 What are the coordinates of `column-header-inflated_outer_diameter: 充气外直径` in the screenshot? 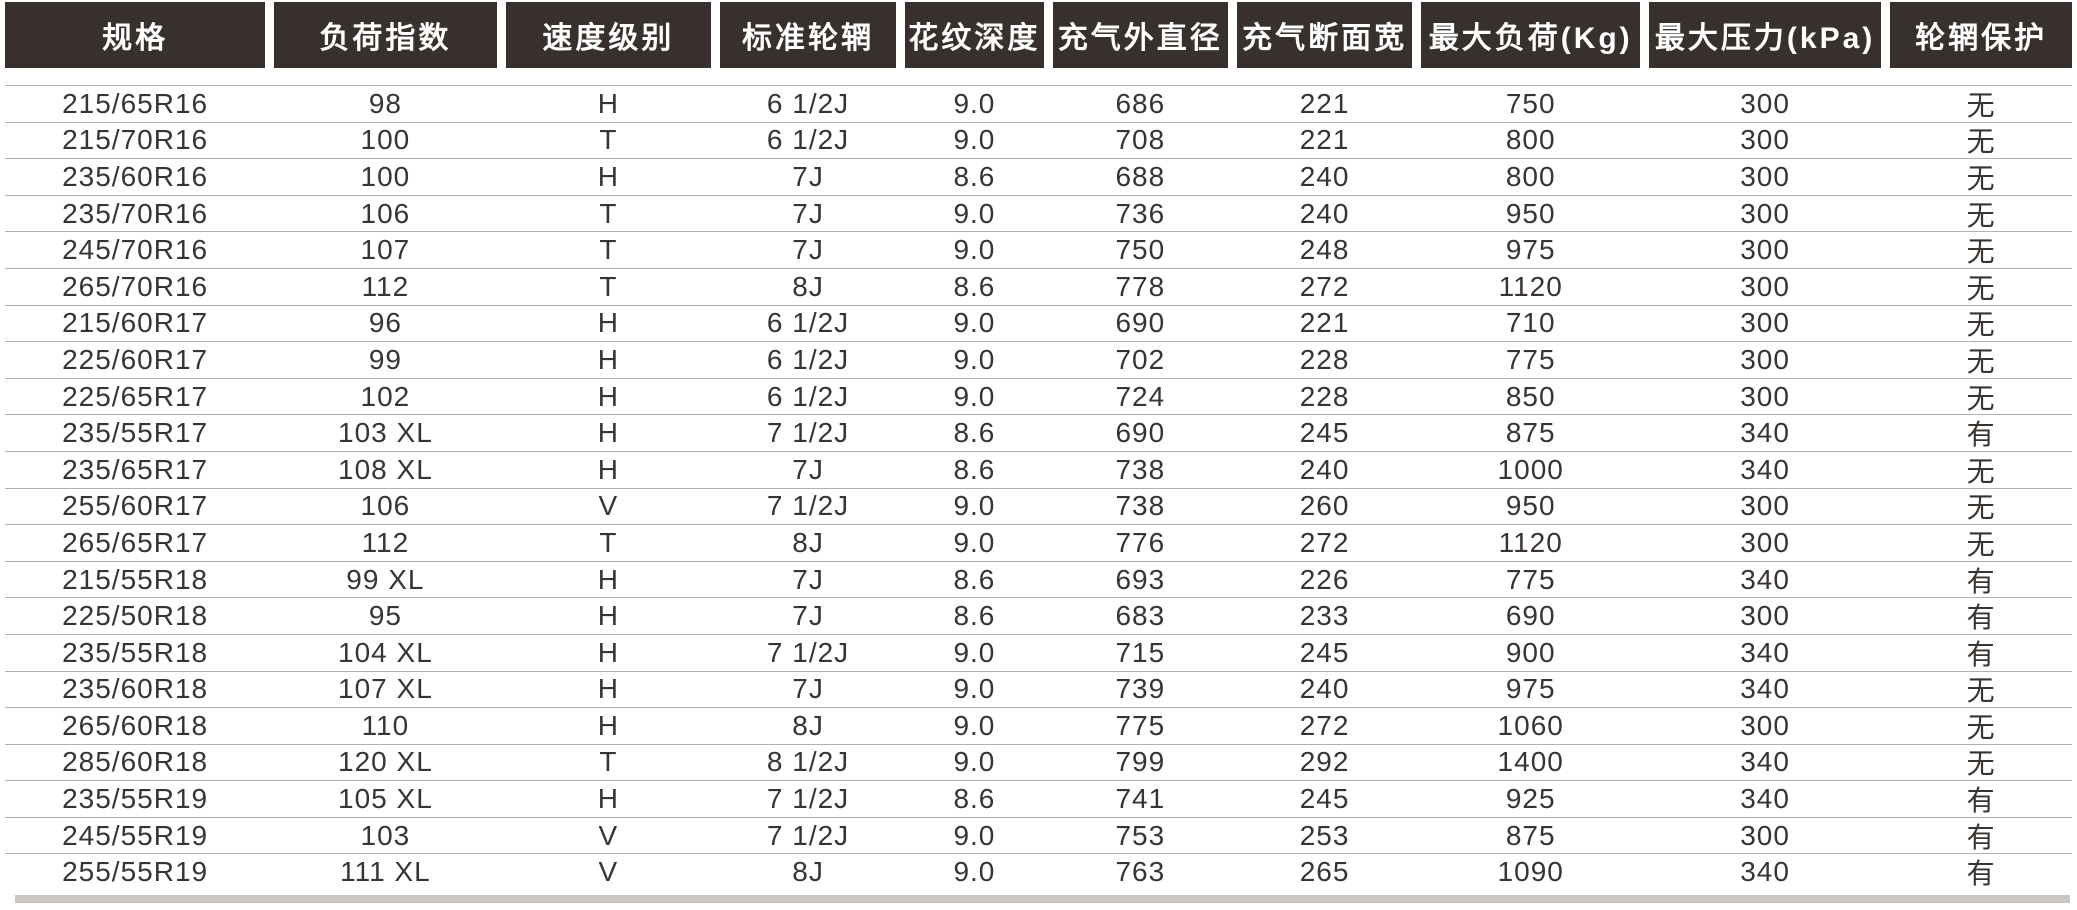 It's located at (1140, 35).